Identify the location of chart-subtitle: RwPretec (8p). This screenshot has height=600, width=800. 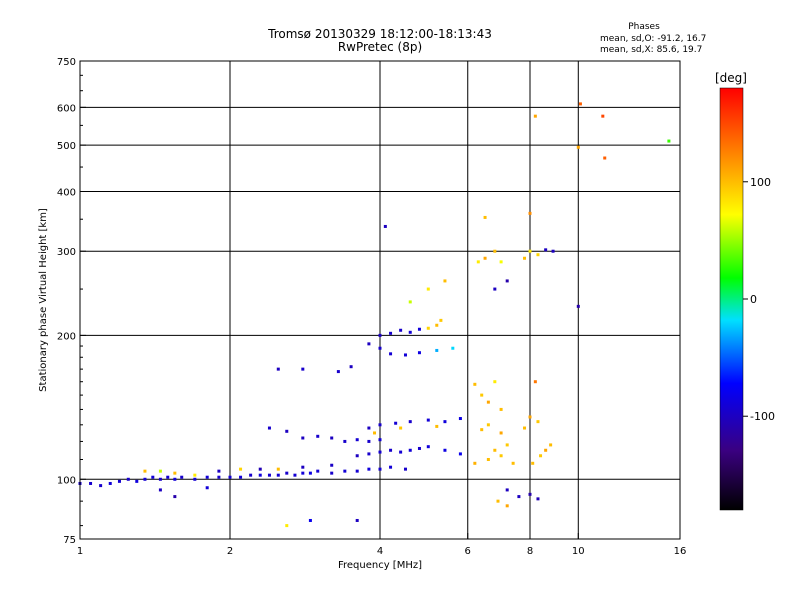
(380, 47).